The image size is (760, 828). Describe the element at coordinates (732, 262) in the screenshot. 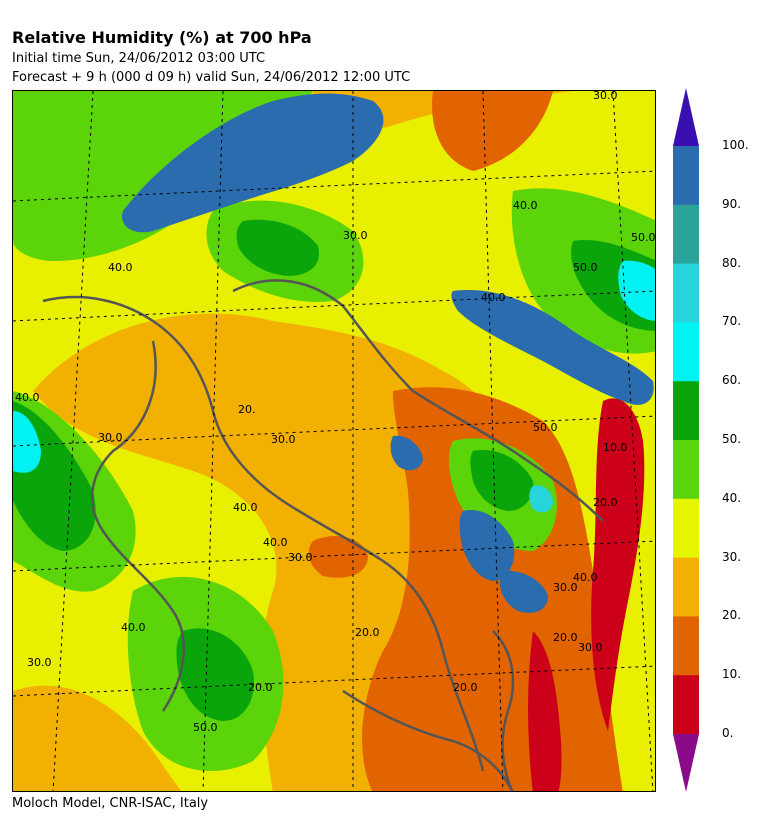

I see `colorbar-tick-label: 80.` at that location.